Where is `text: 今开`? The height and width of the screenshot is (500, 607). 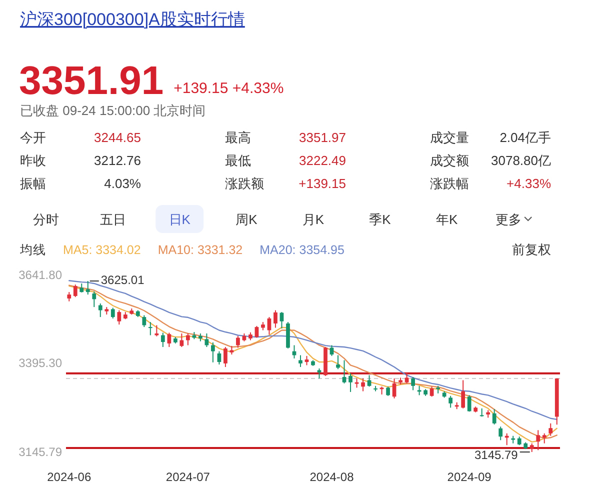
text: 今开 is located at coordinates (33, 137).